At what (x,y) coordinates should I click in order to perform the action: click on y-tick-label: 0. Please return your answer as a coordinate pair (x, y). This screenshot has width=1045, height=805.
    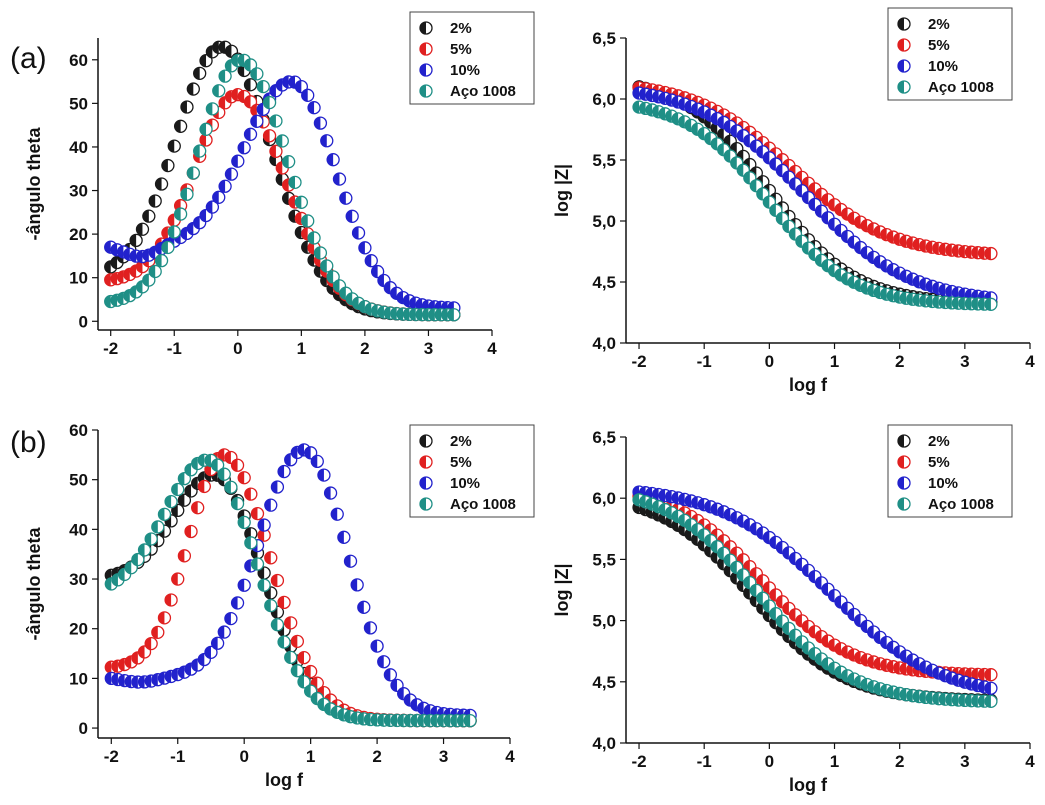
    Looking at the image, I should click on (83, 728).